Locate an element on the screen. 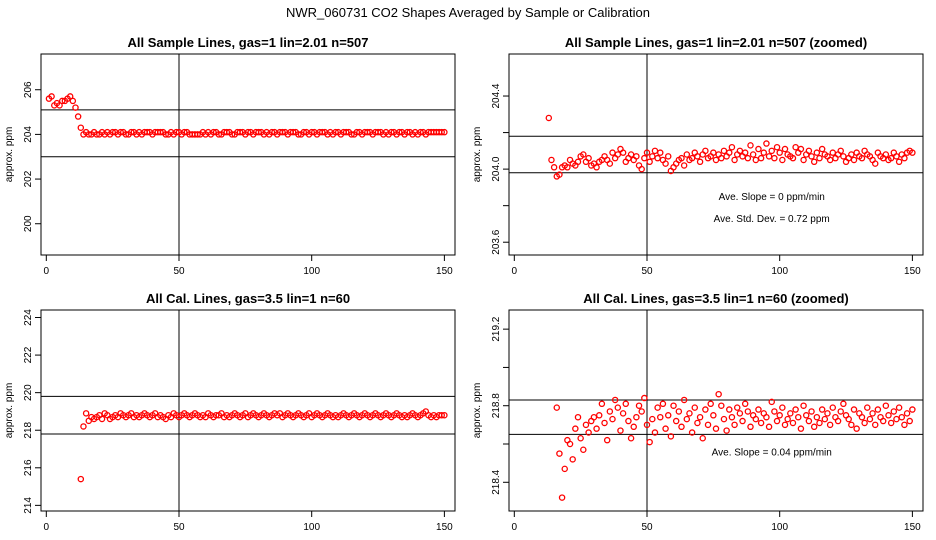 The width and height of the screenshot is (936, 540). y-tick-label: 204.0 is located at coordinates (496, 168).